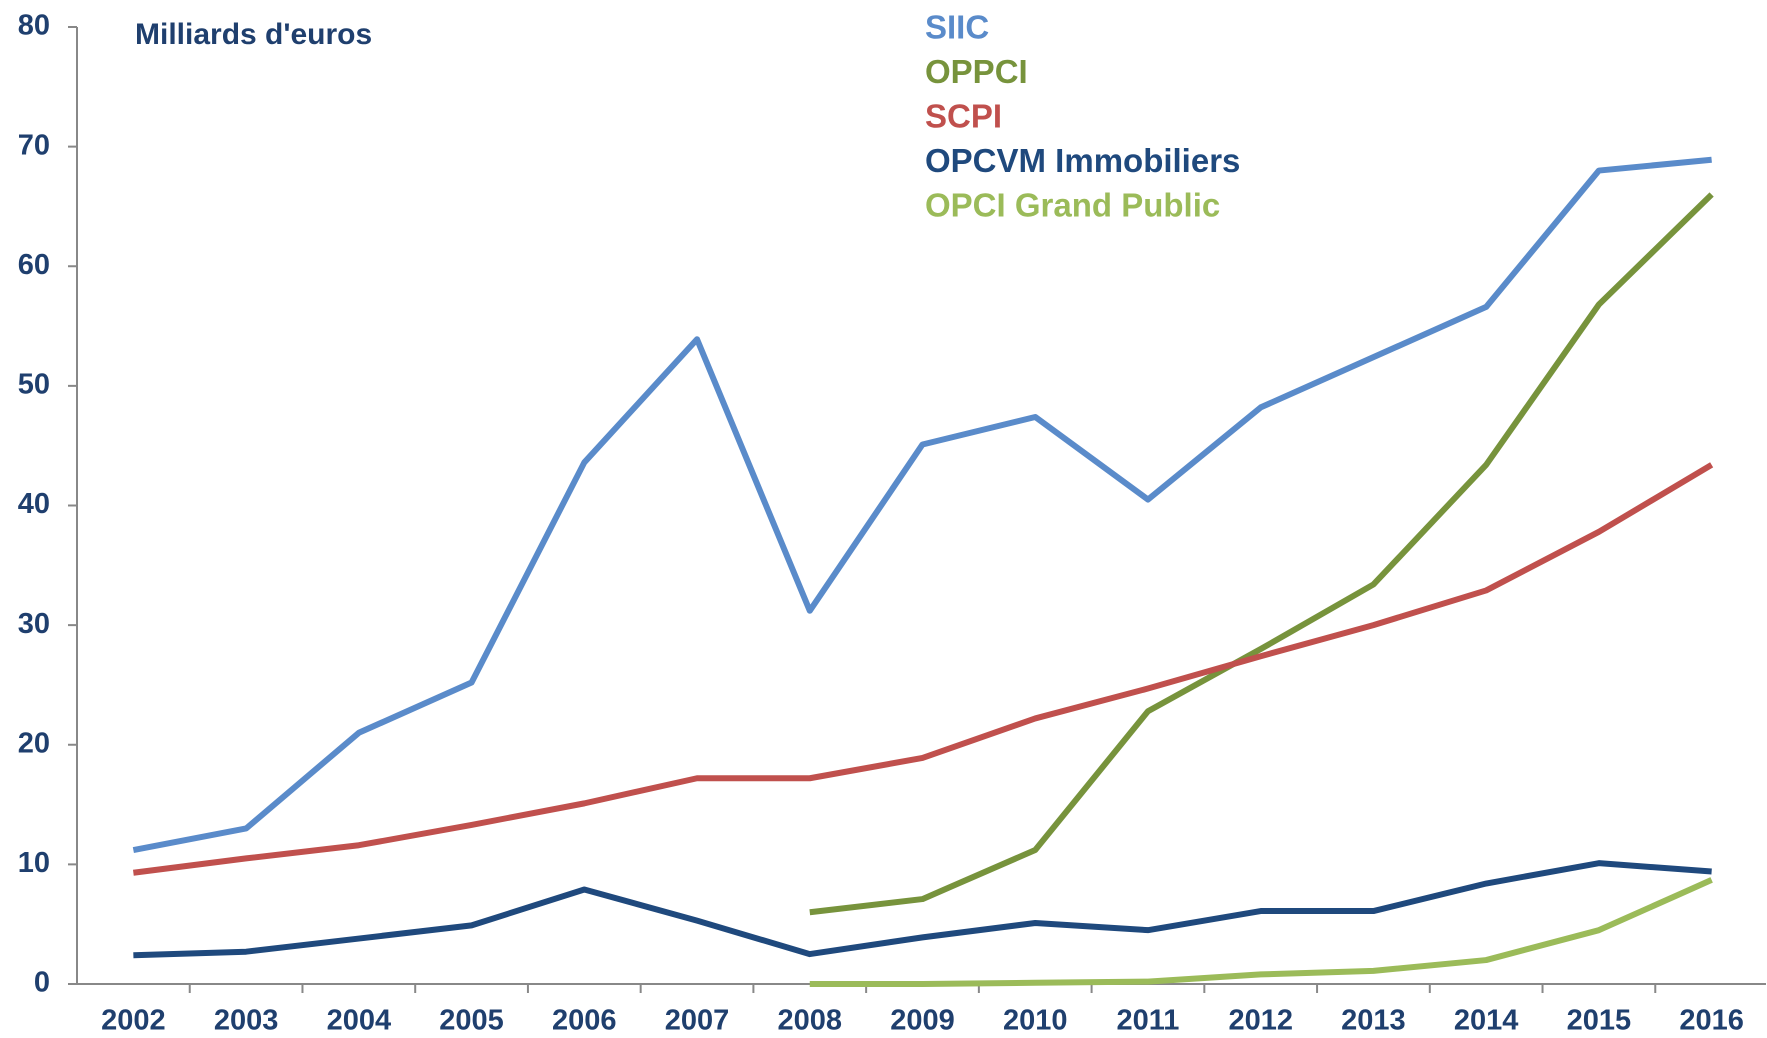 This screenshot has width=1767, height=1038. I want to click on legend-entry: SIIC, so click(957, 27).